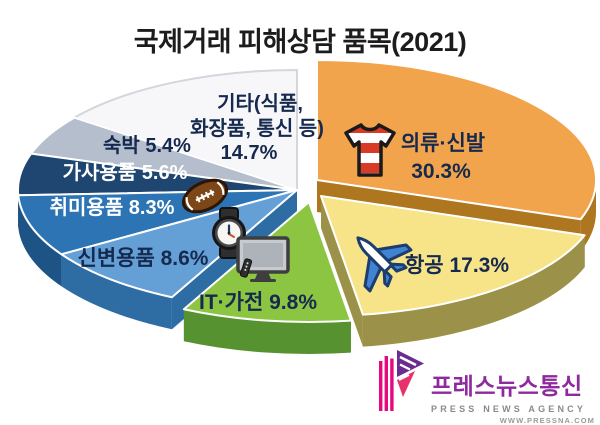 The width and height of the screenshot is (600, 425). What do you see at coordinates (443, 143) in the screenshot?
I see `slice-label-clothing-shoes: 의류·신발` at bounding box center [443, 143].